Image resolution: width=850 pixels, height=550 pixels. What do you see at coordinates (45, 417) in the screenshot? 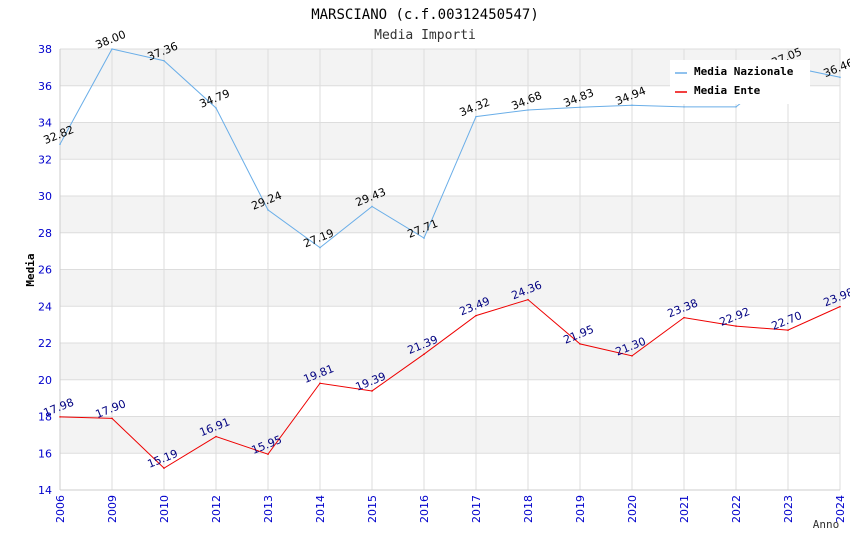
I see `y-tick-label: 18` at bounding box center [45, 417].